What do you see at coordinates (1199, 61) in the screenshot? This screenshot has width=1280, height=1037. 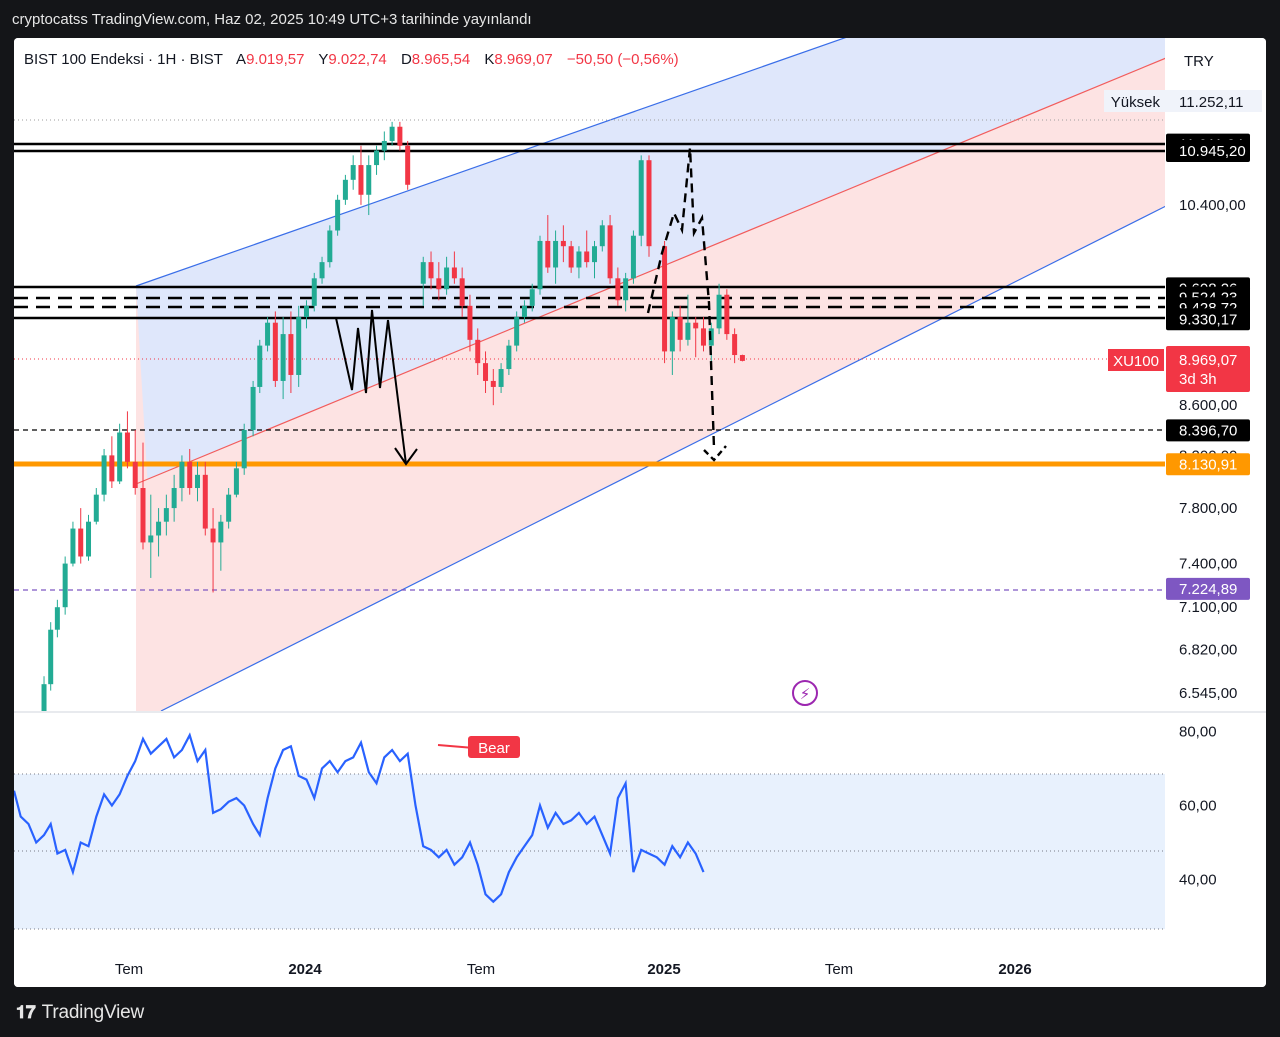 I see `currency-label: TRY` at bounding box center [1199, 61].